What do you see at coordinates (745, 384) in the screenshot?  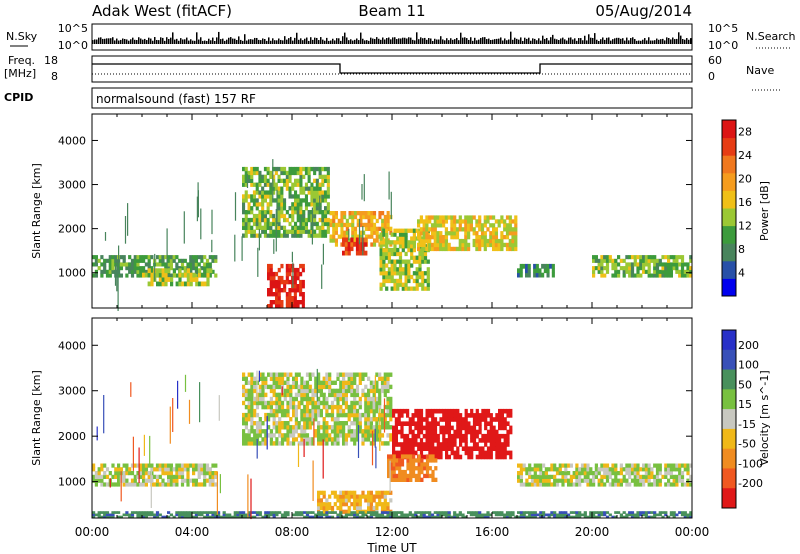 I see `colorbar-tick-label: 50` at bounding box center [745, 384].